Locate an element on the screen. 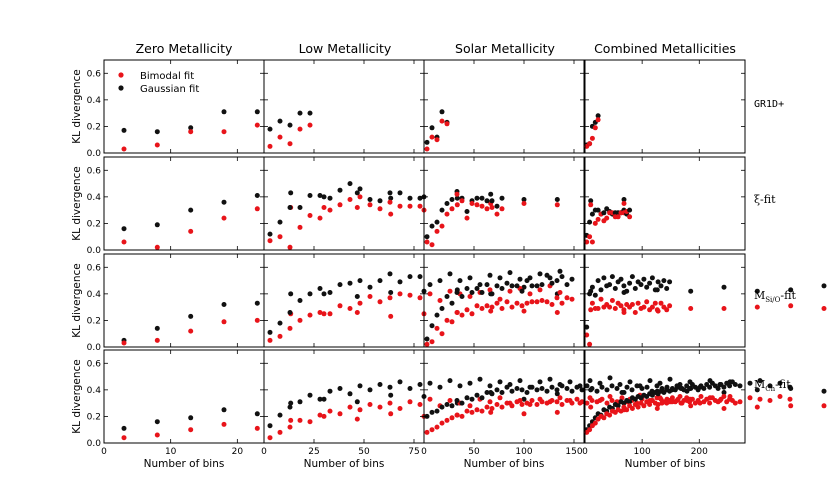 The image size is (830, 498). x-tick-label: 50 is located at coordinates (474, 452).